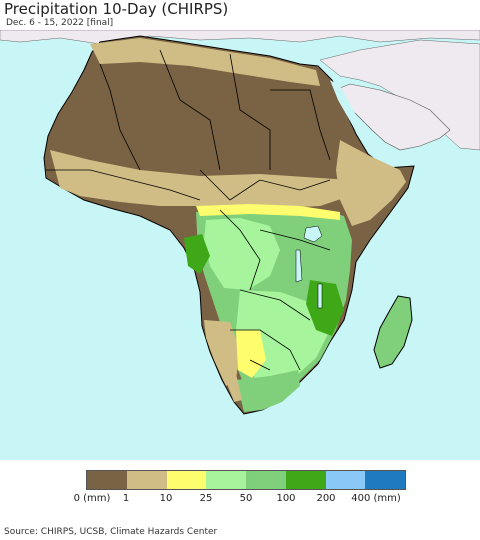  What do you see at coordinates (246, 498) in the screenshot?
I see `legend-tick-label: 50` at bounding box center [246, 498].